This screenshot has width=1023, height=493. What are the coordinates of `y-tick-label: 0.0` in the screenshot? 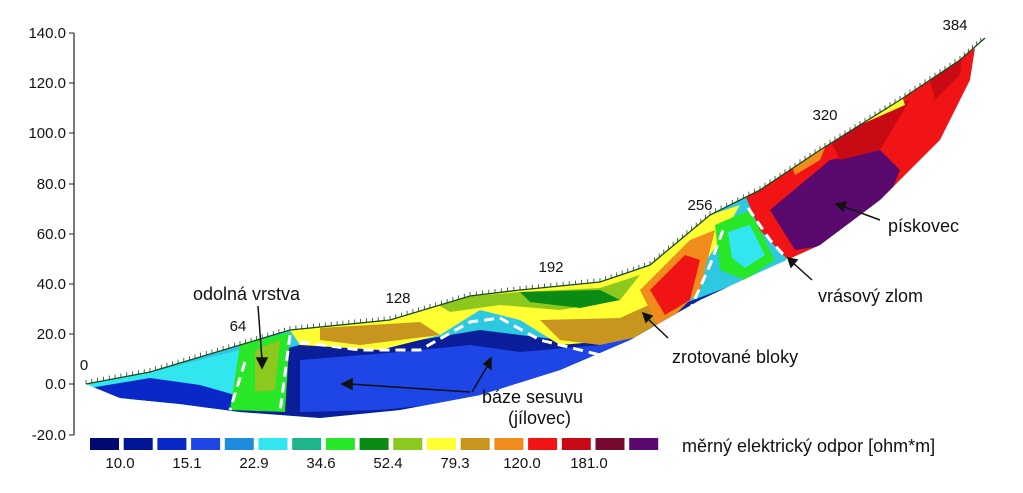 It's located at (55, 384).